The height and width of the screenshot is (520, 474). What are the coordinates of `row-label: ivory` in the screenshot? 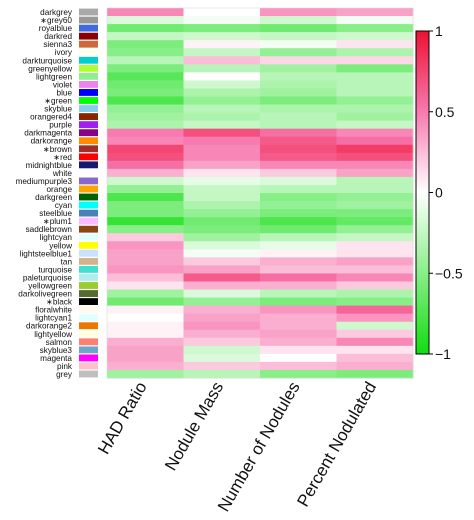 It's located at (64, 52).